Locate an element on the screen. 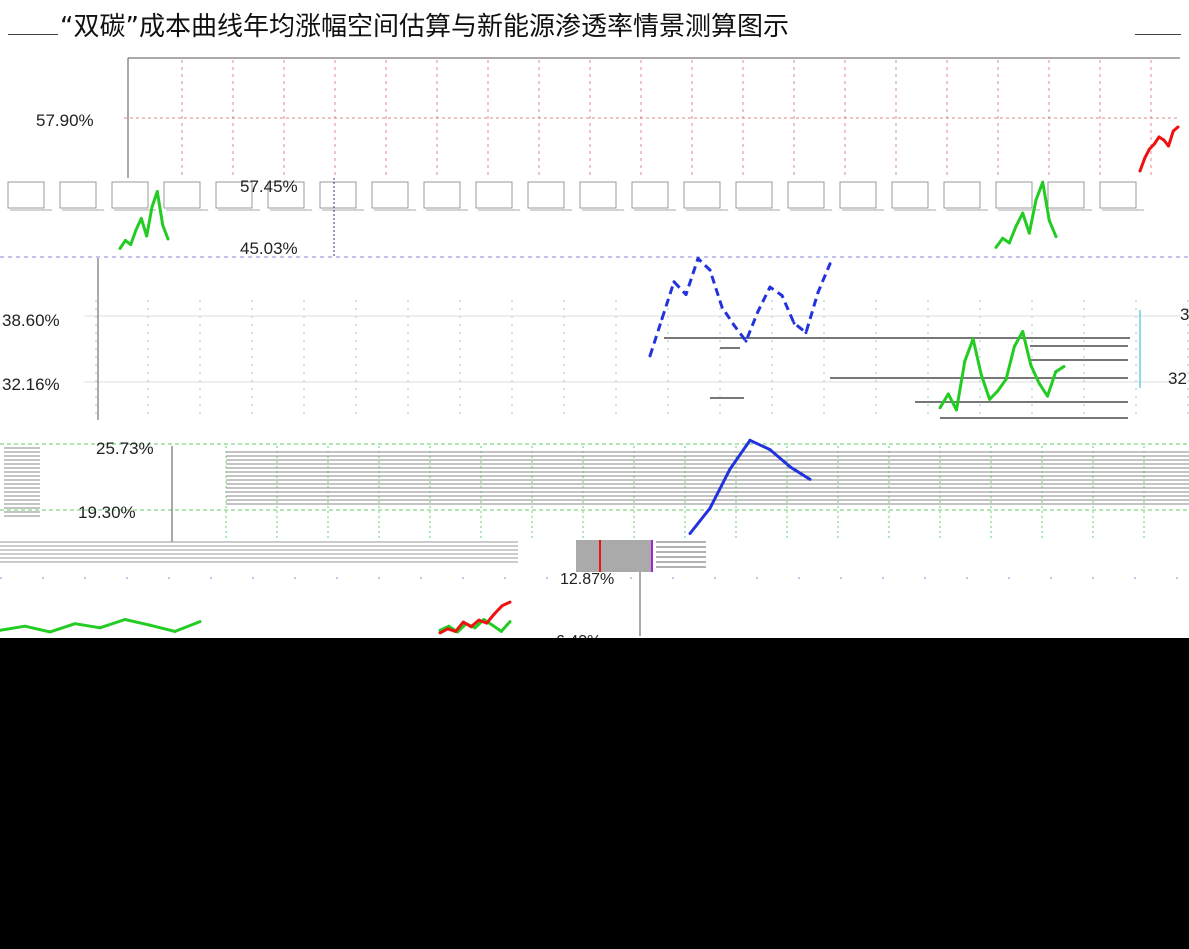  chart-title: “双碳”成本曲线年均涨幅空间估算与新能源渗透率情景测算图示 is located at coordinates (424, 27).